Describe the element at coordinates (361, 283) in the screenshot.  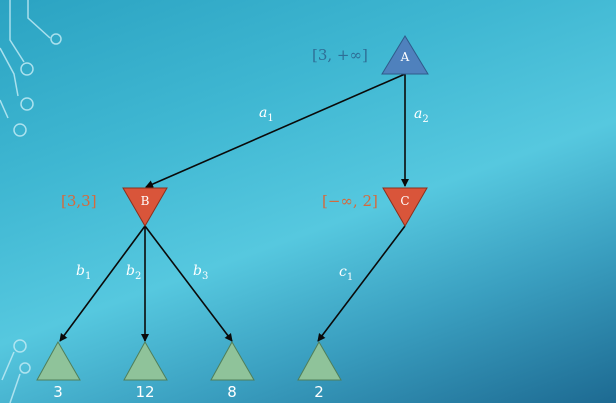
I see `edge-c1` at that location.